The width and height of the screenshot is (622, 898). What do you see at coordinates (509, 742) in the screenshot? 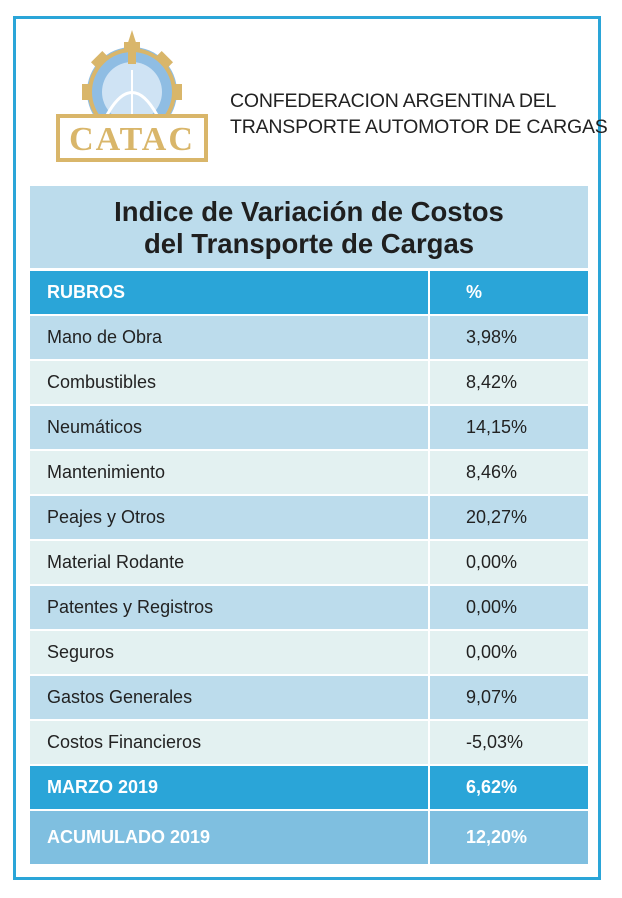
I see `row-value: -5,03%` at bounding box center [509, 742].